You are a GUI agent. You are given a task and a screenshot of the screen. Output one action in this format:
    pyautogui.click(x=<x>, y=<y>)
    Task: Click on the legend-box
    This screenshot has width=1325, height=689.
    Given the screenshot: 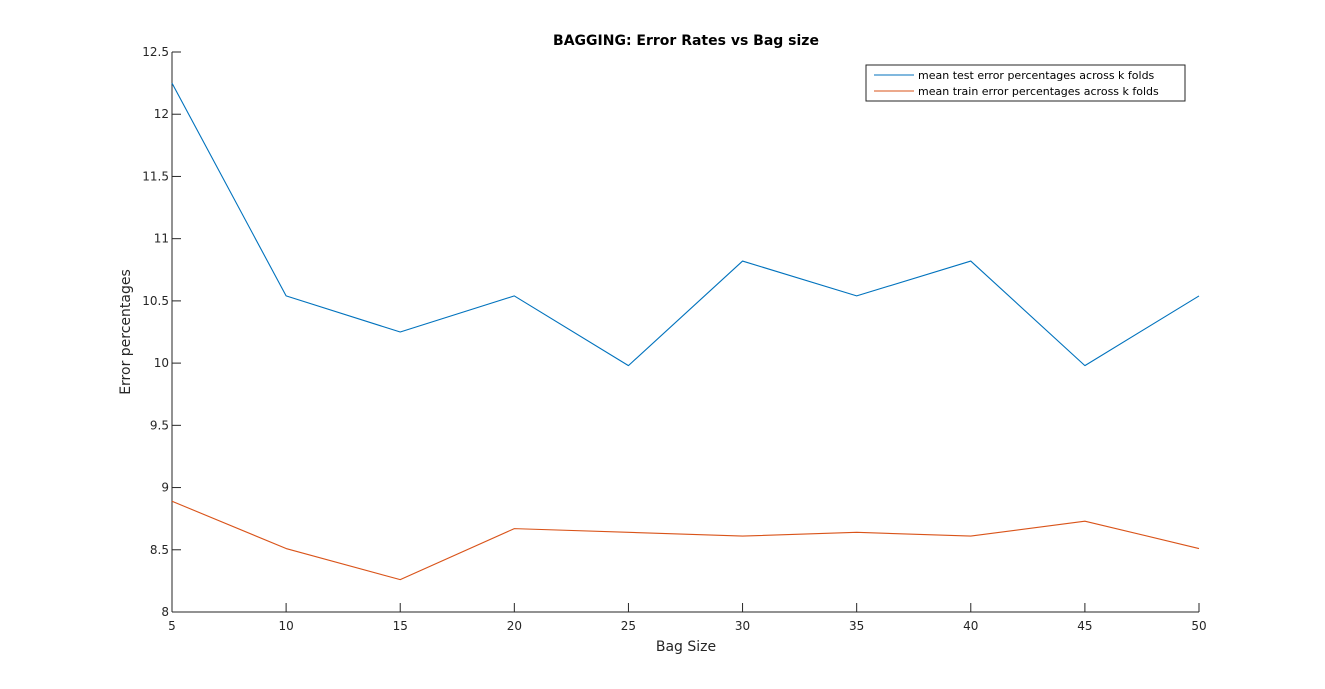 What is the action you would take?
    pyautogui.click(x=1025, y=83)
    